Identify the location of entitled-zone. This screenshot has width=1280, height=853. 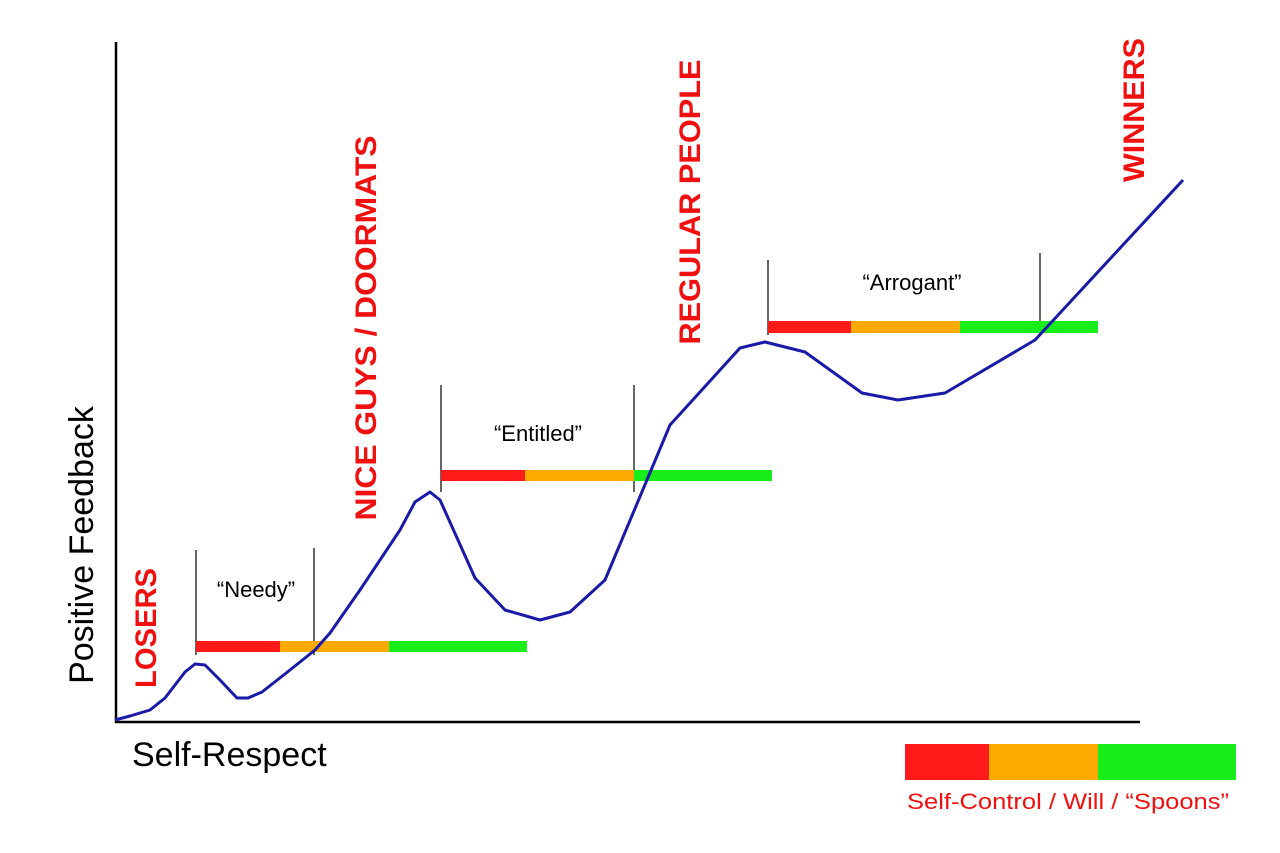
(606, 438).